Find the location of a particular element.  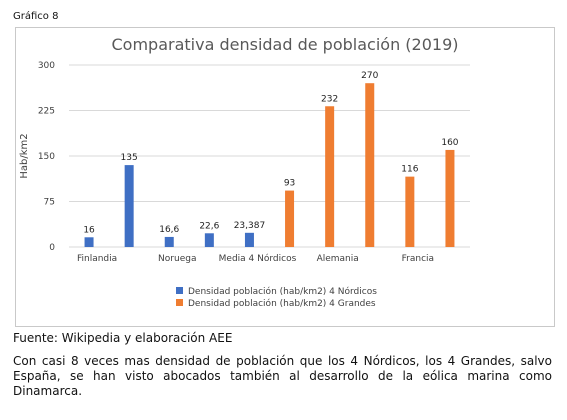

y-axis-label: Hab/km2 is located at coordinates (24, 155).